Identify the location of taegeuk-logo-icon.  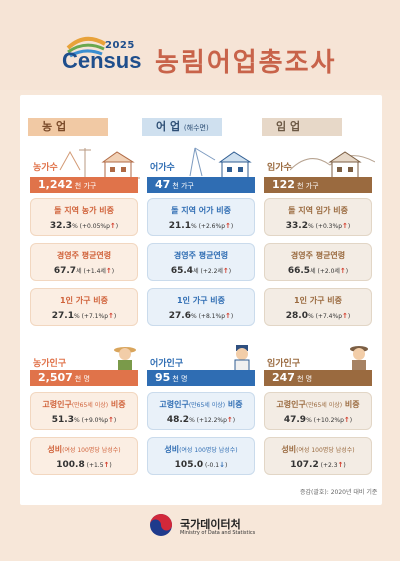
(161, 525).